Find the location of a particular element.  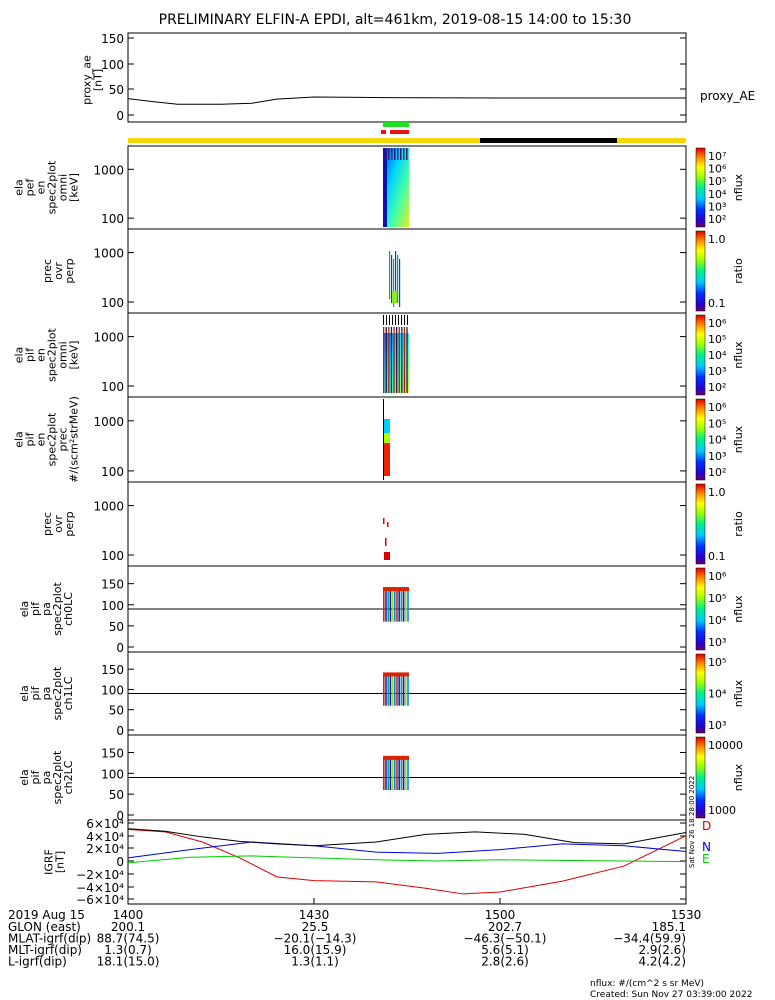

orbit-table-value: 202.7 is located at coordinates (505, 927).